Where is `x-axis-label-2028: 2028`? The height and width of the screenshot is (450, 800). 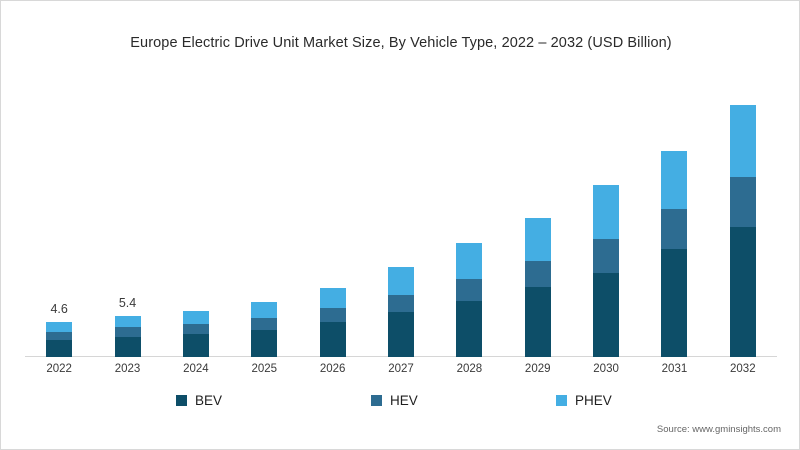
x-axis-label-2028: 2028 is located at coordinates (469, 369).